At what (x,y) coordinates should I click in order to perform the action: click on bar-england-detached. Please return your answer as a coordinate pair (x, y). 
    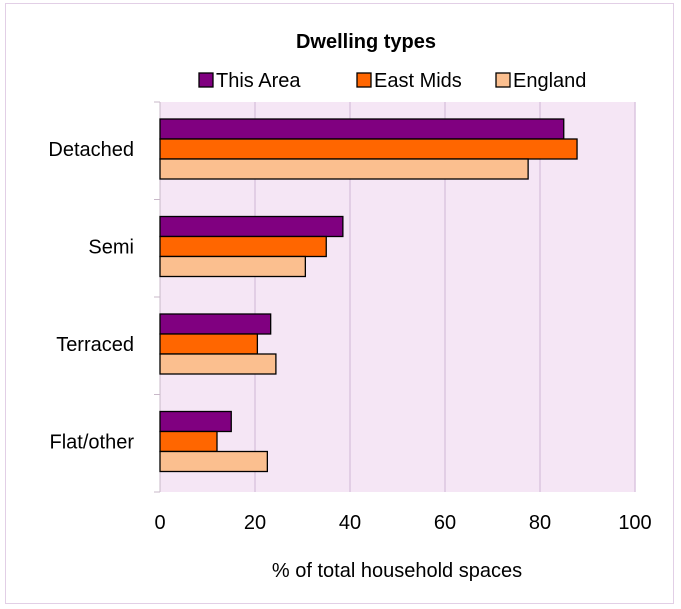
    Looking at the image, I should click on (344, 169).